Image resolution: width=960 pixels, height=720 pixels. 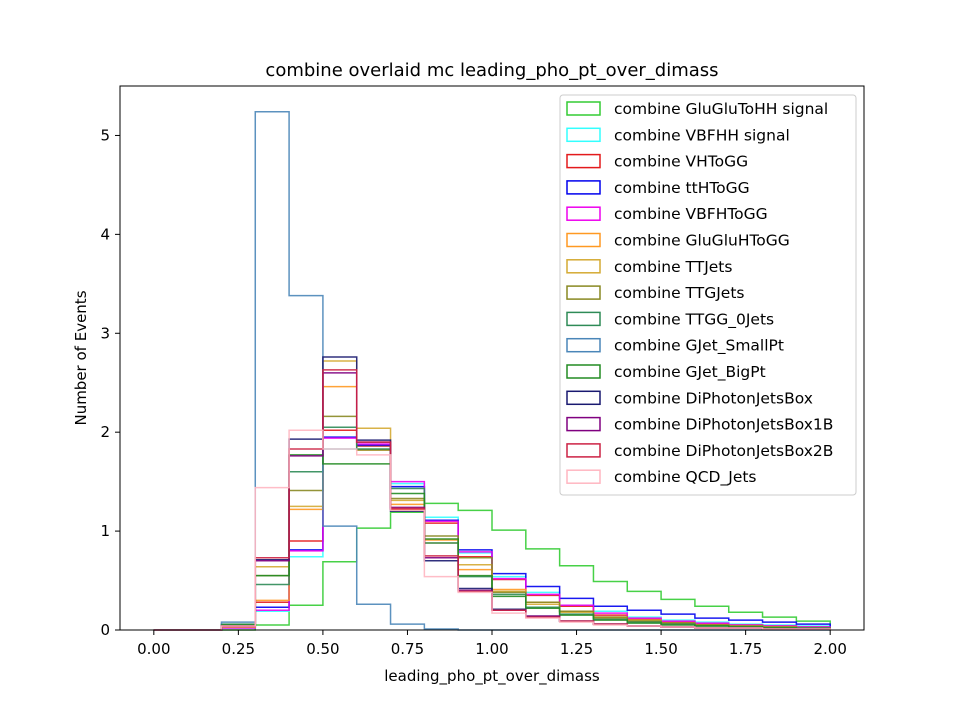 What do you see at coordinates (679, 293) in the screenshot?
I see `legend-label: combine TTGJets` at bounding box center [679, 293].